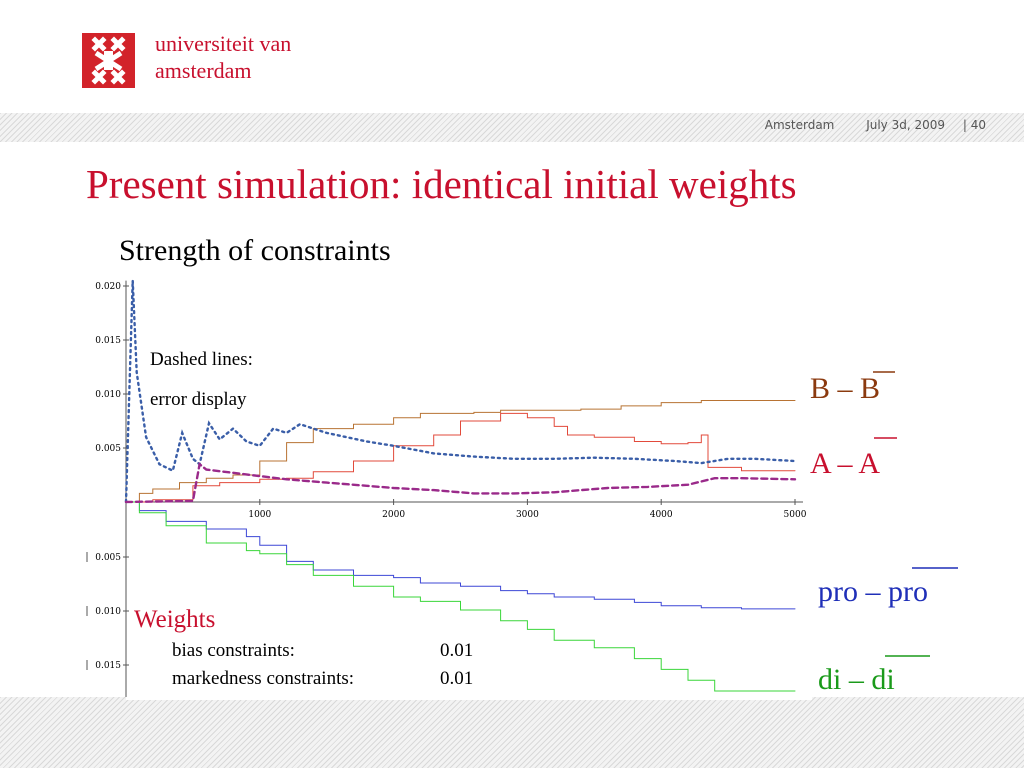 This screenshot has height=768, width=1024. What do you see at coordinates (456, 650) in the screenshot?
I see `weights-row-bias-value: 0.01` at bounding box center [456, 650].